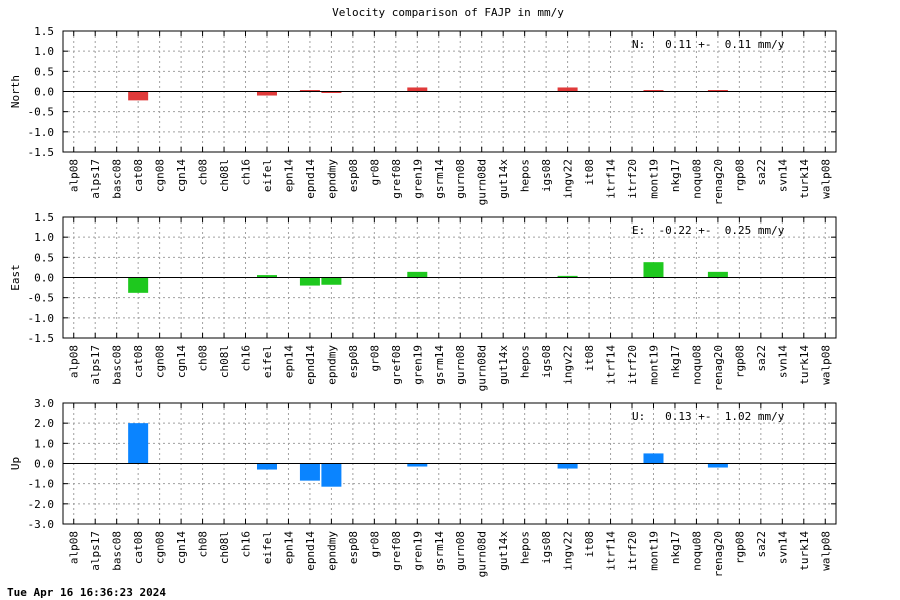  Describe the element at coordinates (331, 551) in the screenshot. I see `x-tick-label: epndmy` at that location.